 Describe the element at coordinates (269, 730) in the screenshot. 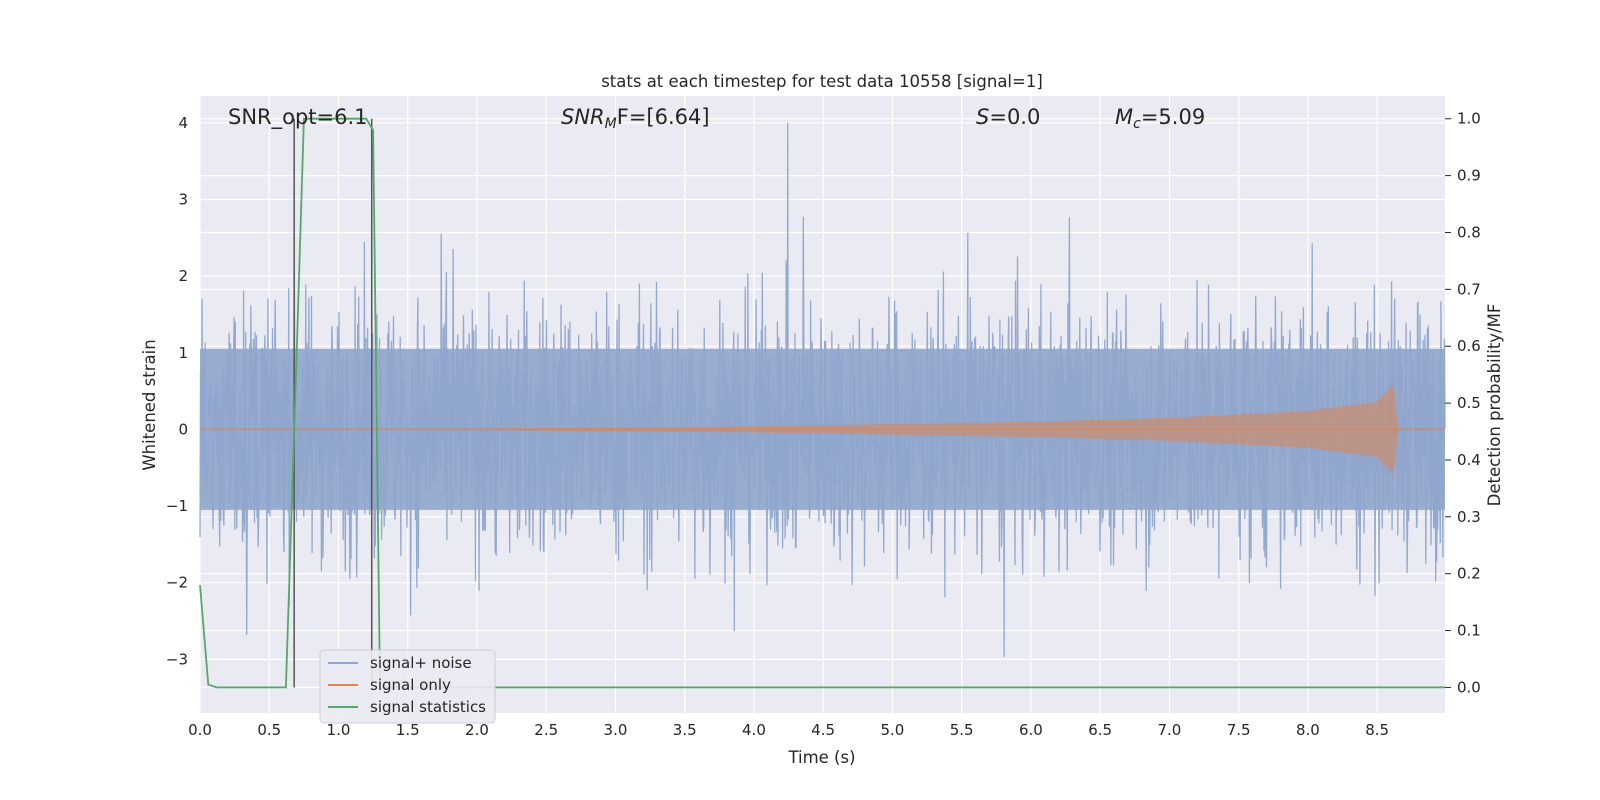

I see `x-tick-label: 0.5` at that location.